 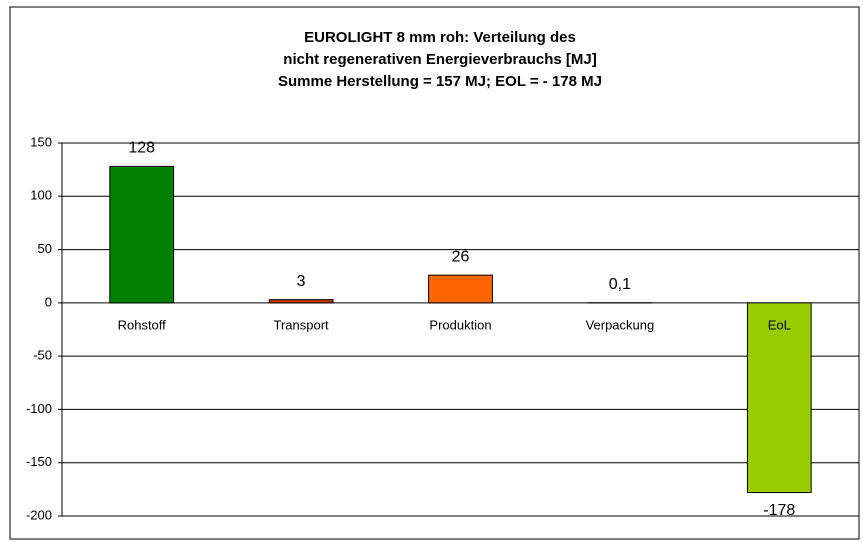 What do you see at coordinates (41, 141) in the screenshot?
I see `y-tick-label: 150` at bounding box center [41, 141].